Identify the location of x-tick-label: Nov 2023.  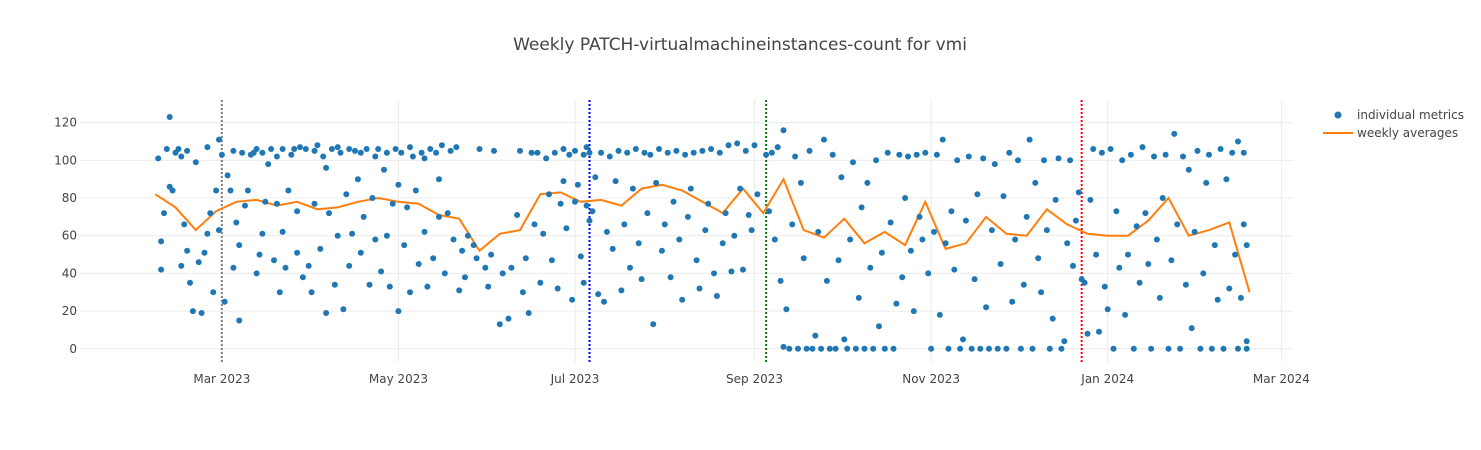
(931, 379).